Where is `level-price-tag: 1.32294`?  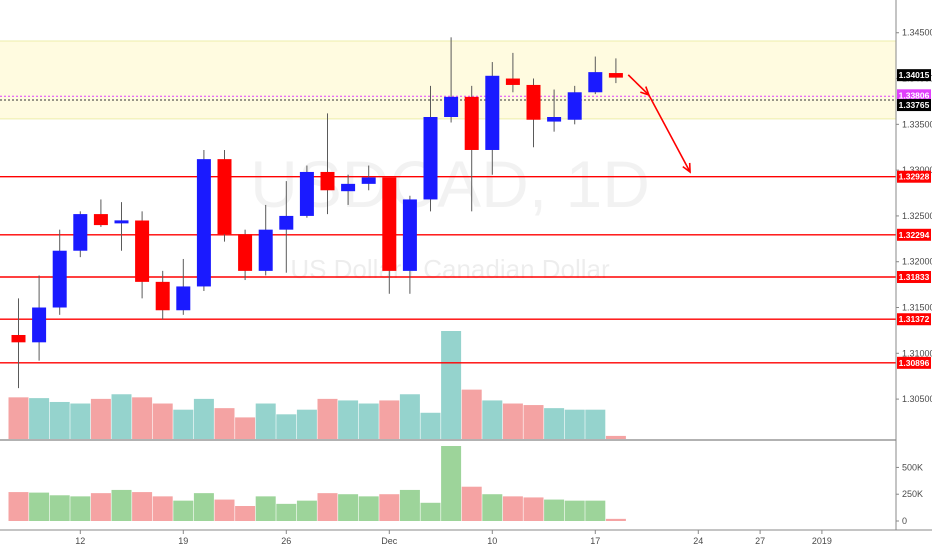 level-price-tag: 1.32294 is located at coordinates (914, 234).